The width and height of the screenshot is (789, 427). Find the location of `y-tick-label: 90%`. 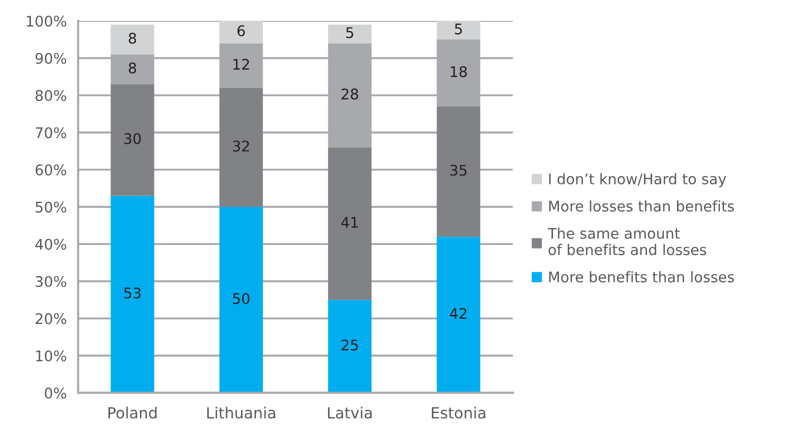

y-tick-label: 90% is located at coordinates (51, 58).